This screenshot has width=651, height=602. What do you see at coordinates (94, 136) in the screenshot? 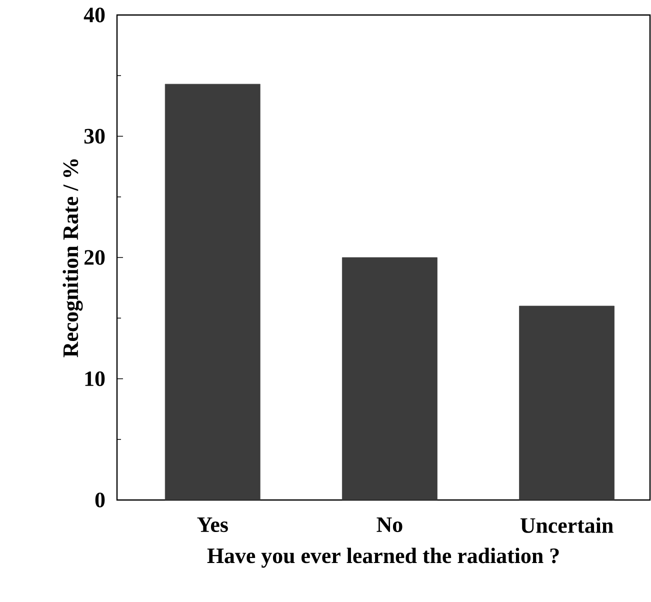
I see `y-tick-label: 30` at bounding box center [94, 136].